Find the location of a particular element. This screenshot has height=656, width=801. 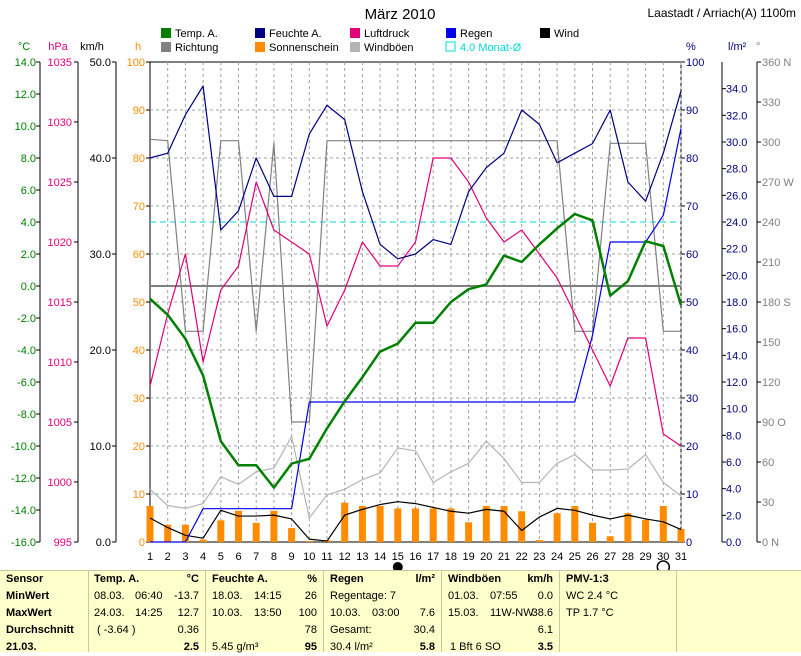

axis-tick-label: 90 is located at coordinates (139, 111).